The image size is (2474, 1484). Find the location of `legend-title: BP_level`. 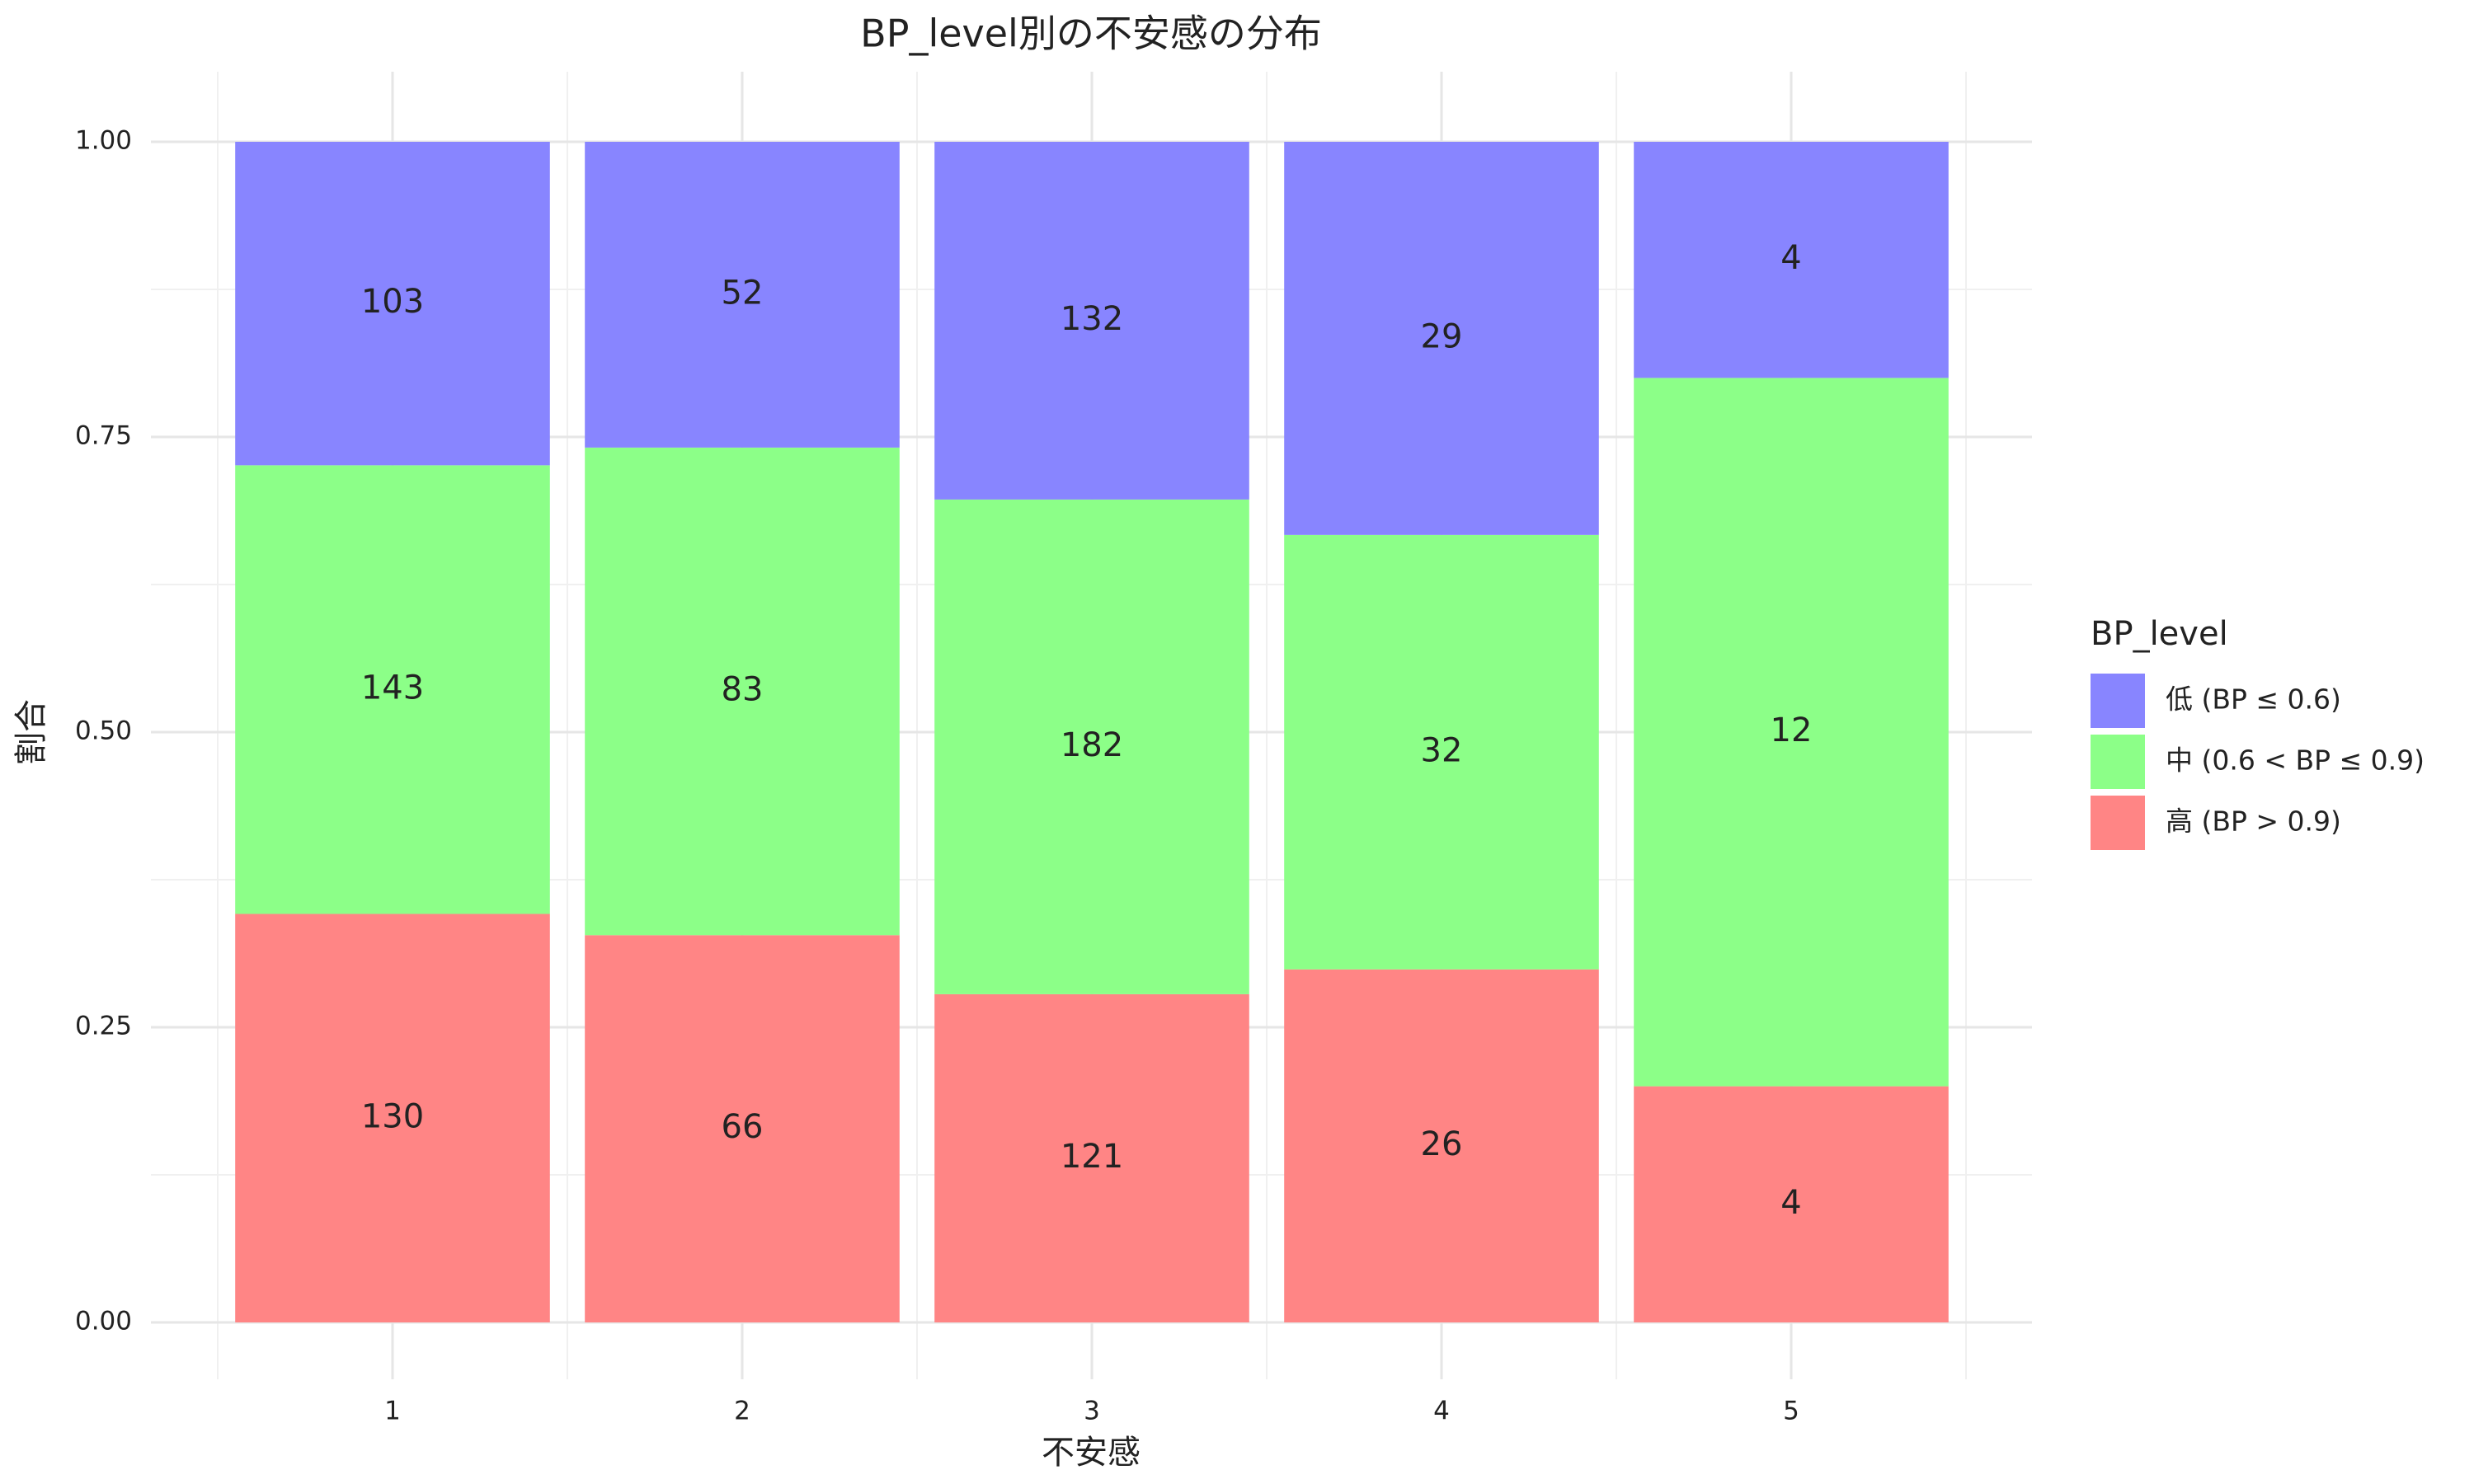

legend-title: BP_level is located at coordinates (2159, 634).